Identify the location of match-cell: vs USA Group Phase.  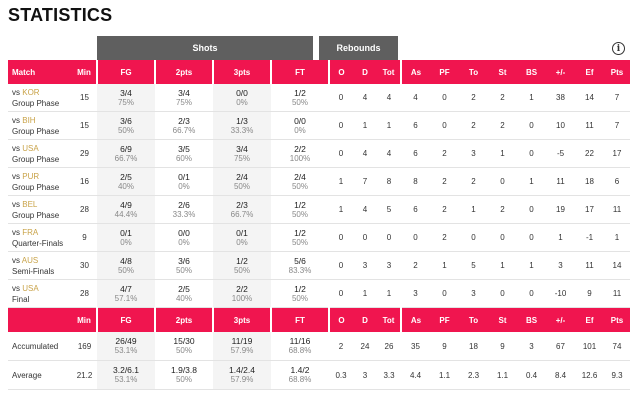
(40, 153).